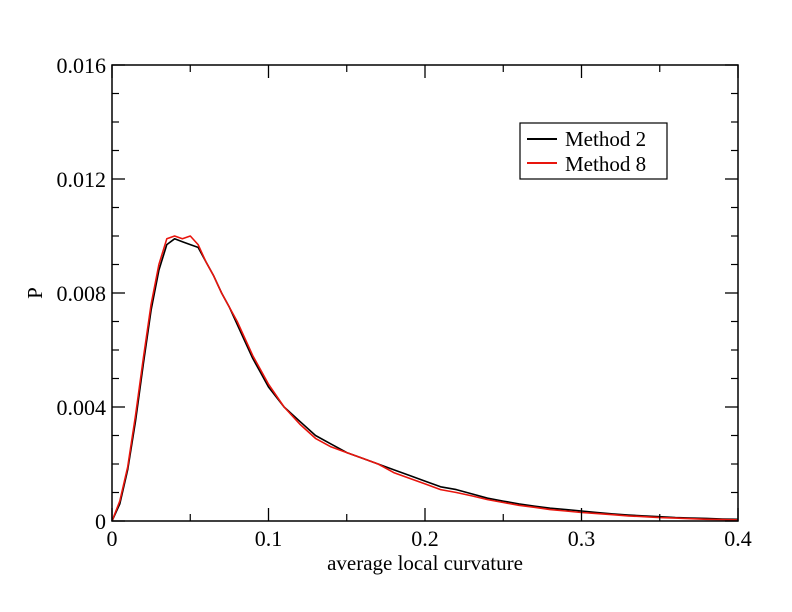 The width and height of the screenshot is (792, 612). Describe the element at coordinates (582, 538) in the screenshot. I see `x-tick-label: 0.3` at that location.